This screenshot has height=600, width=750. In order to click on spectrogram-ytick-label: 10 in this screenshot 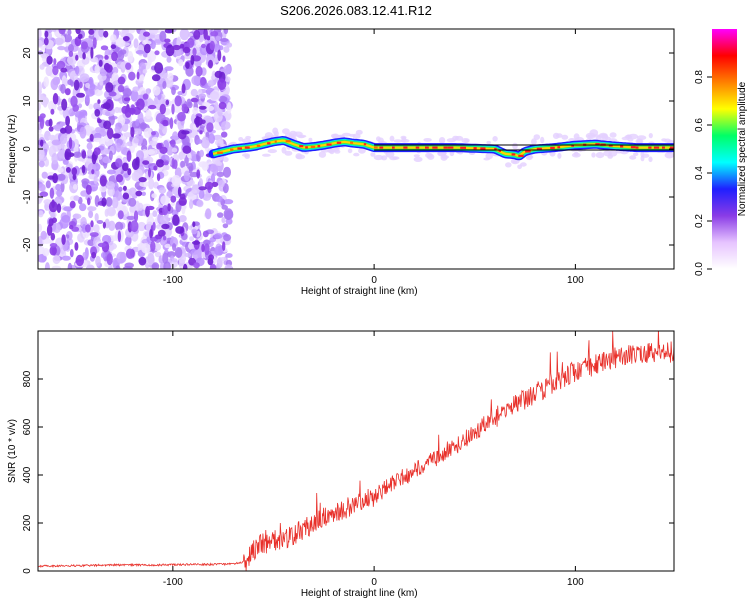, I will do `click(27, 101)`.